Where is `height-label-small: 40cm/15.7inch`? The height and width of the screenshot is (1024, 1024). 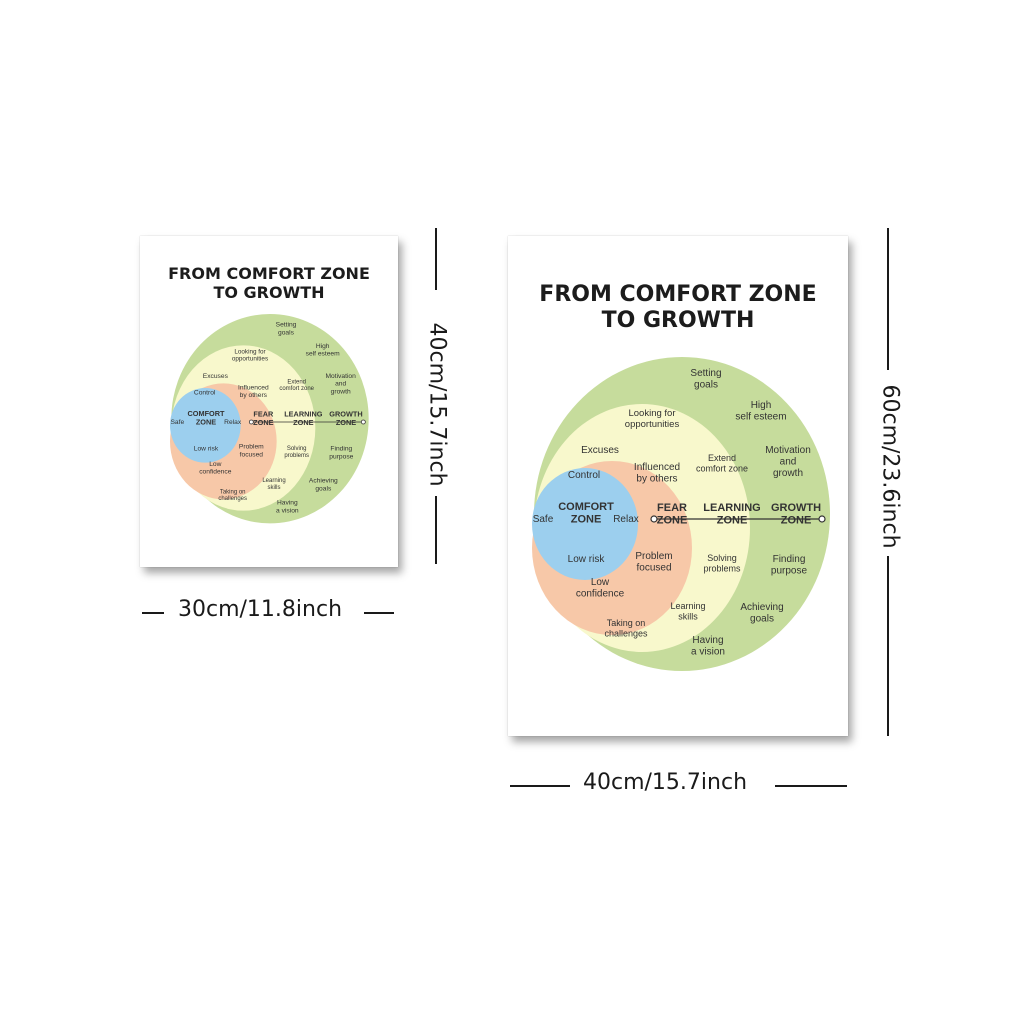
height-label-small: 40cm/15.7inch is located at coordinates (437, 404).